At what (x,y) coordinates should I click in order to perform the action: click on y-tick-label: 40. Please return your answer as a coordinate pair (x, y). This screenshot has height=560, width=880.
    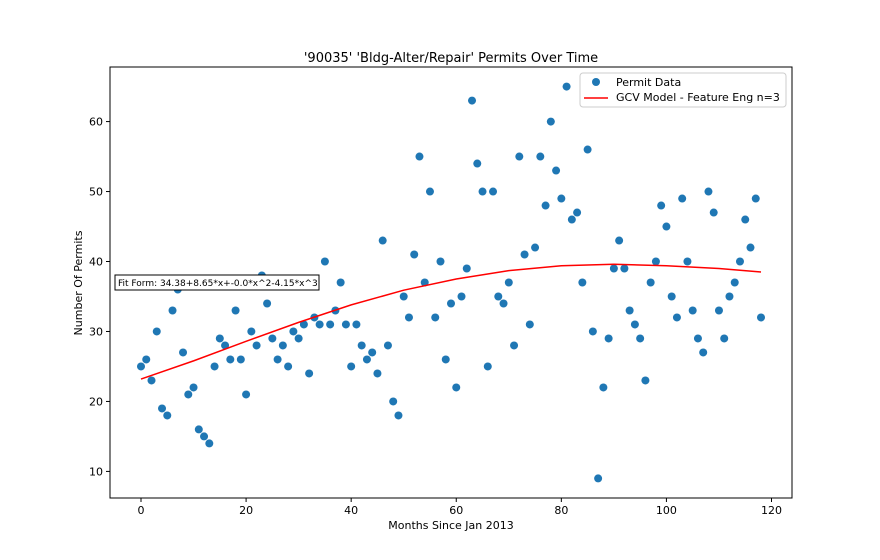
    Looking at the image, I should click on (96, 262).